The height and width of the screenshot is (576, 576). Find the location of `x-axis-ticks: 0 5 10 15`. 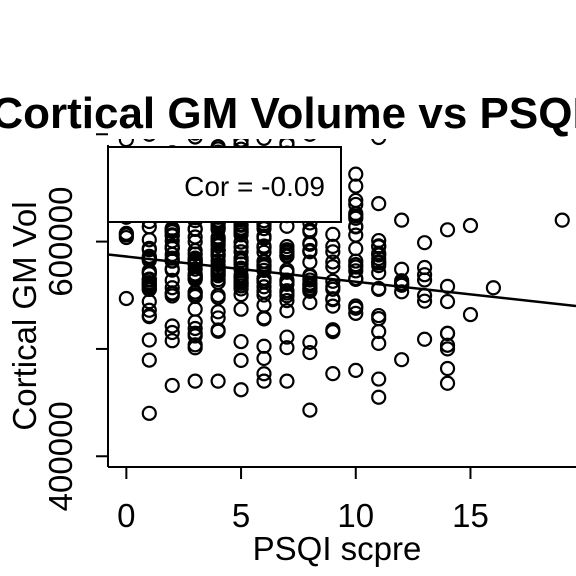

x-axis-ticks: 0 5 10 15 is located at coordinates (303, 500).